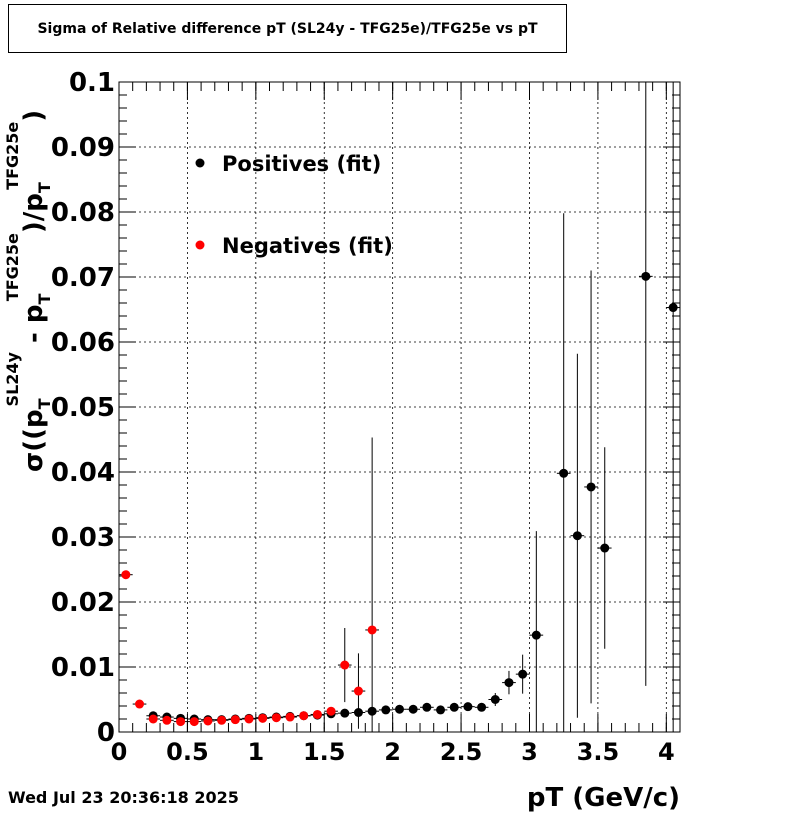 The width and height of the screenshot is (800, 814). I want to click on y-label-mid: - p, so click(34, 329).